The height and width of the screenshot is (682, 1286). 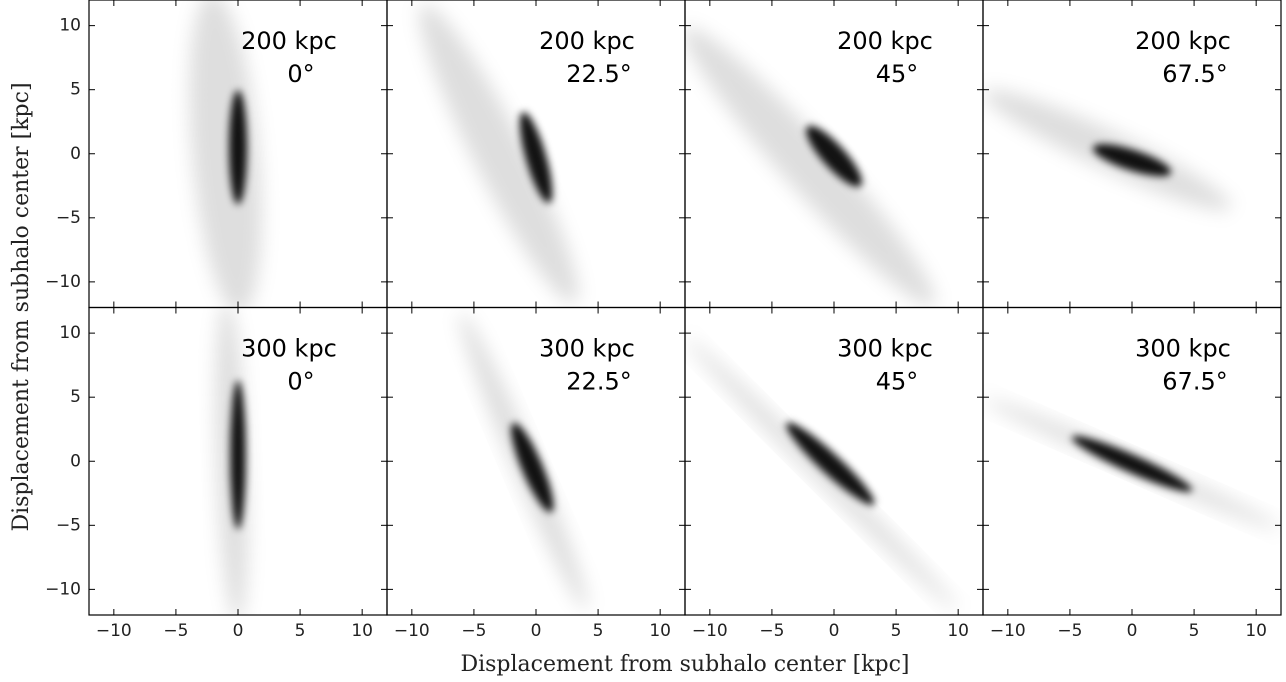 I want to click on y-axis-label: Displacement from subhalo center [kpc], so click(x=21, y=306).